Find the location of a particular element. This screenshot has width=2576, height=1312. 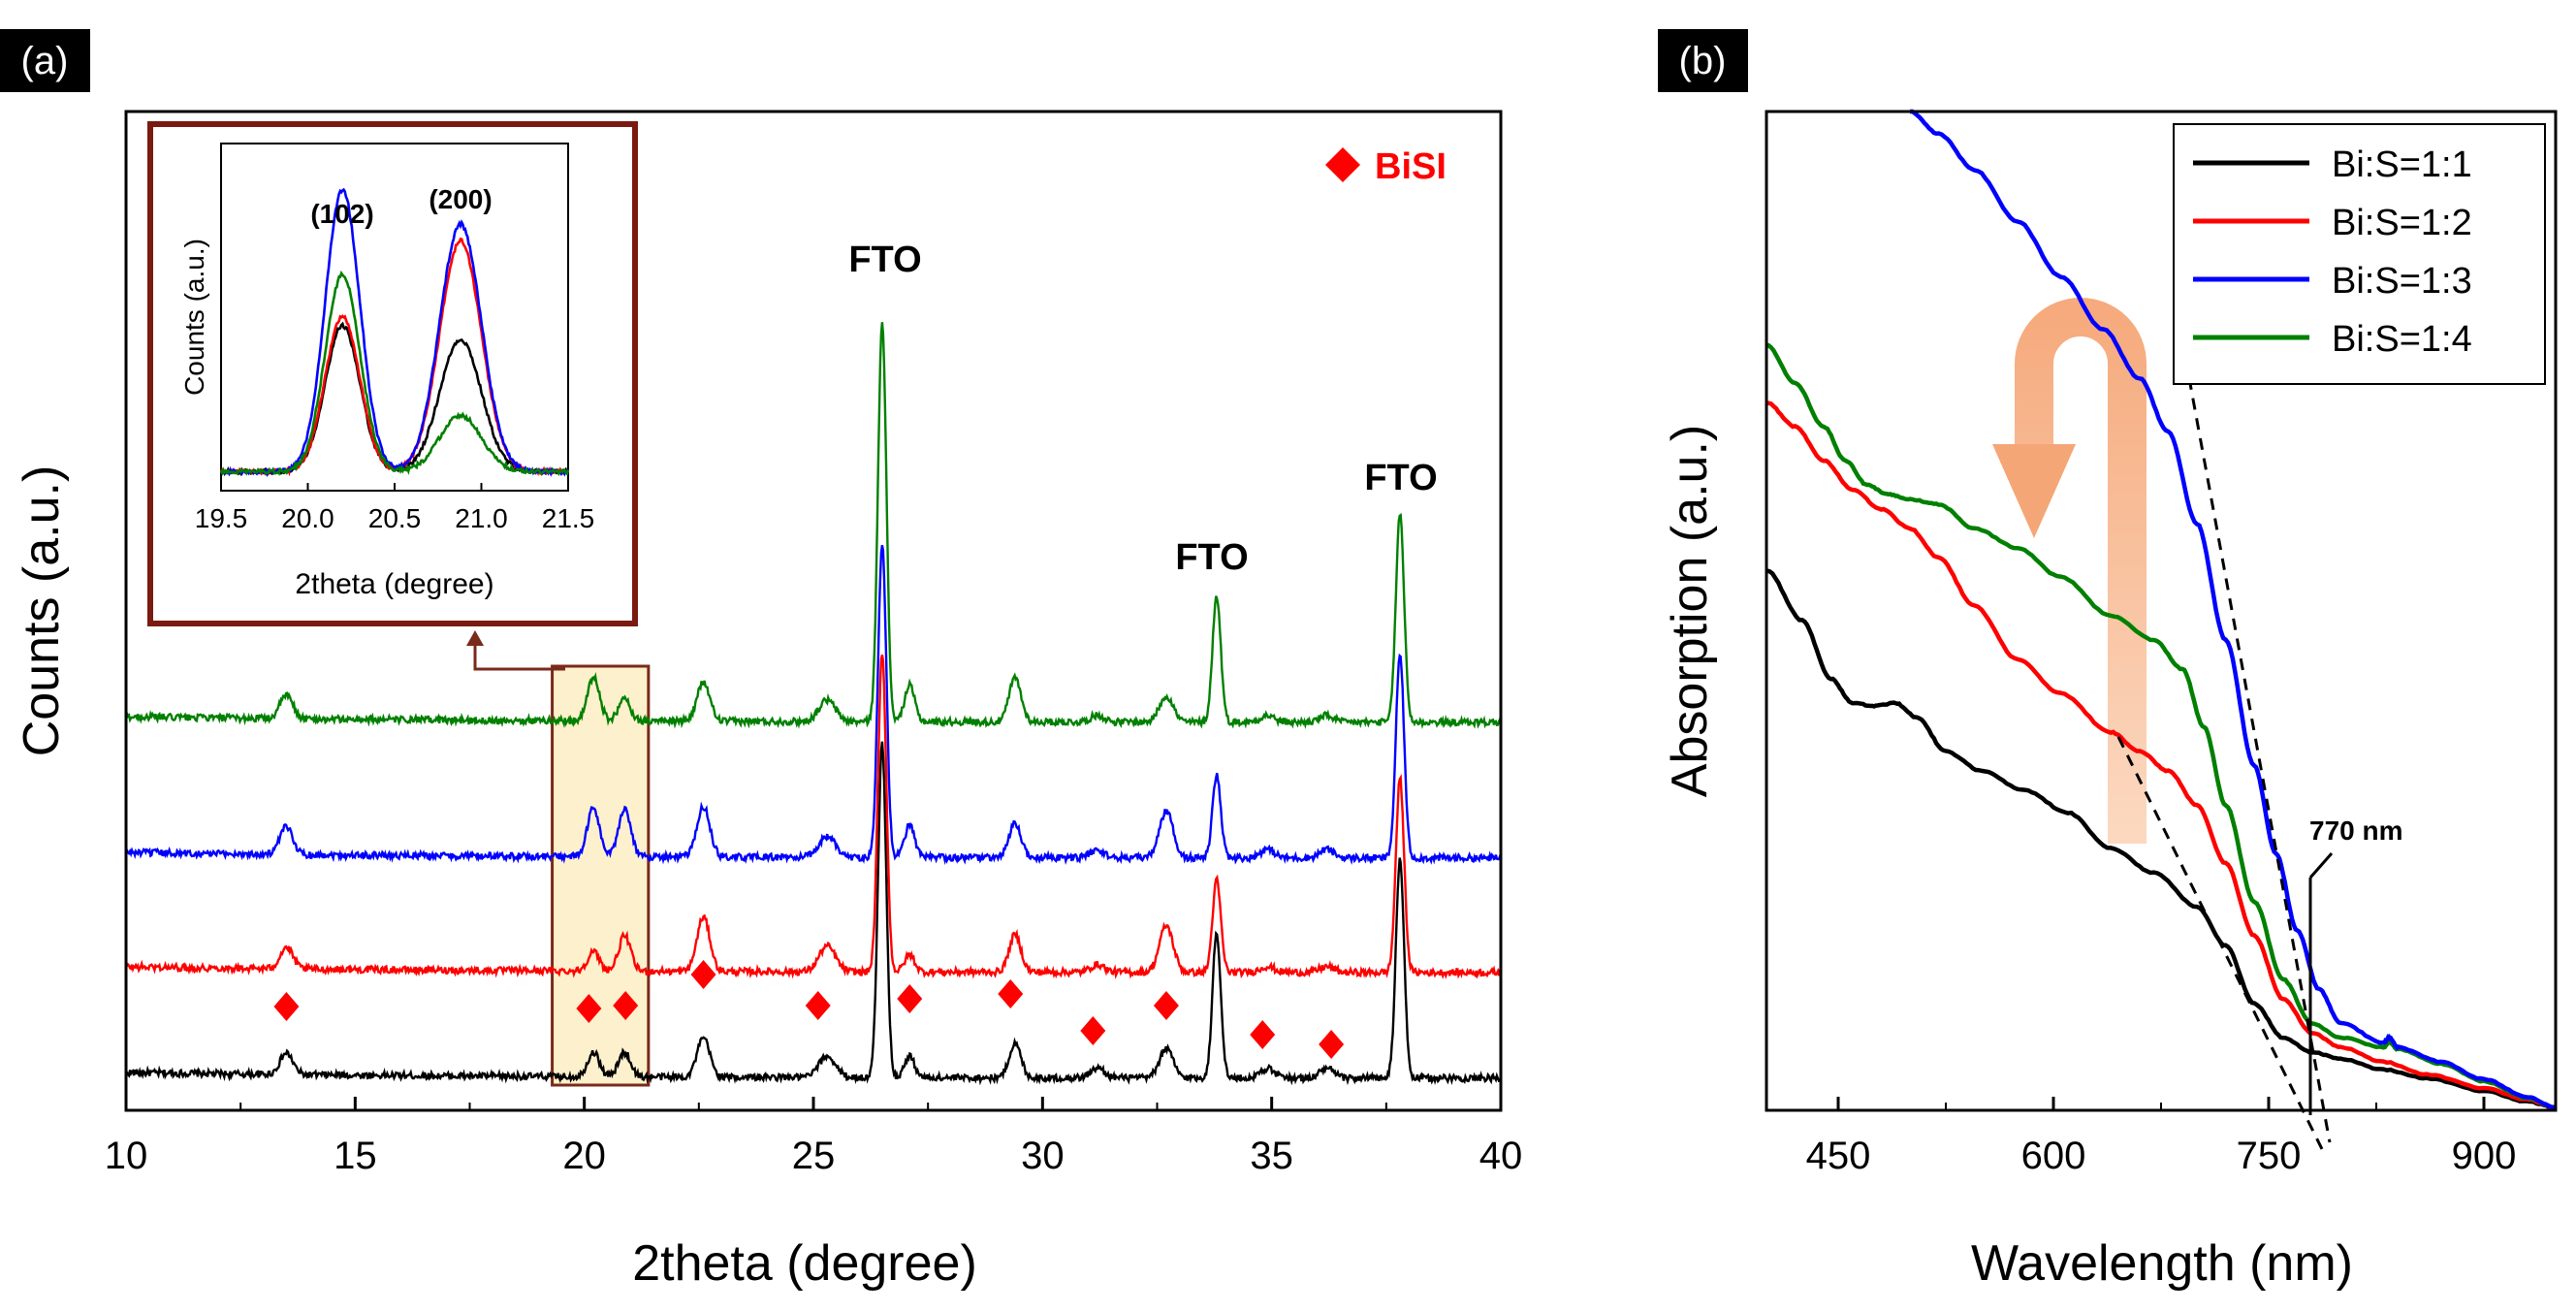

x-tick-label: 750 is located at coordinates (2269, 1156).